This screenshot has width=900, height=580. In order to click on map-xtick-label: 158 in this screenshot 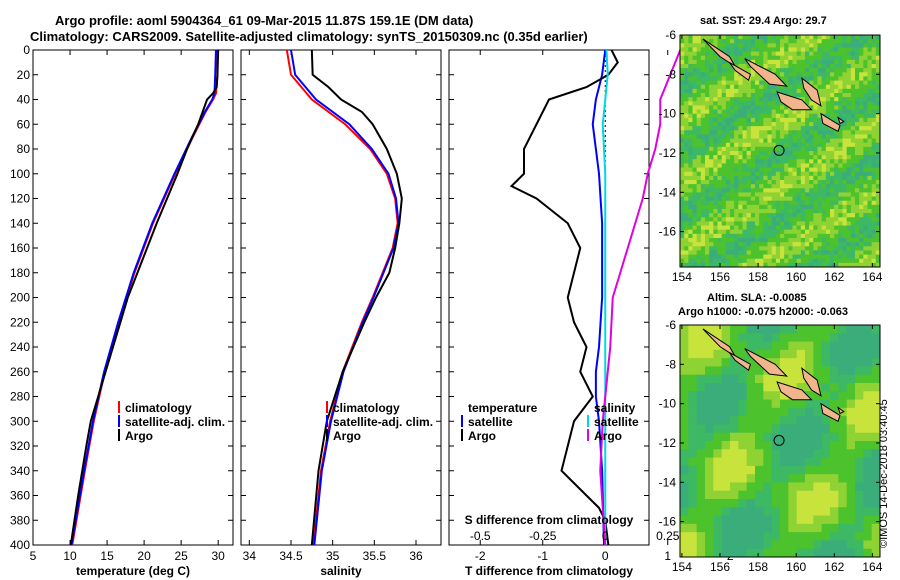, I will do `click(758, 567)`.